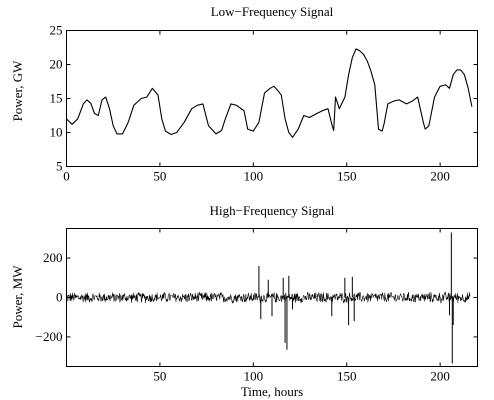 This screenshot has width=494, height=400. Describe the element at coordinates (56, 64) in the screenshot. I see `y-tick-label: 20` at that location.